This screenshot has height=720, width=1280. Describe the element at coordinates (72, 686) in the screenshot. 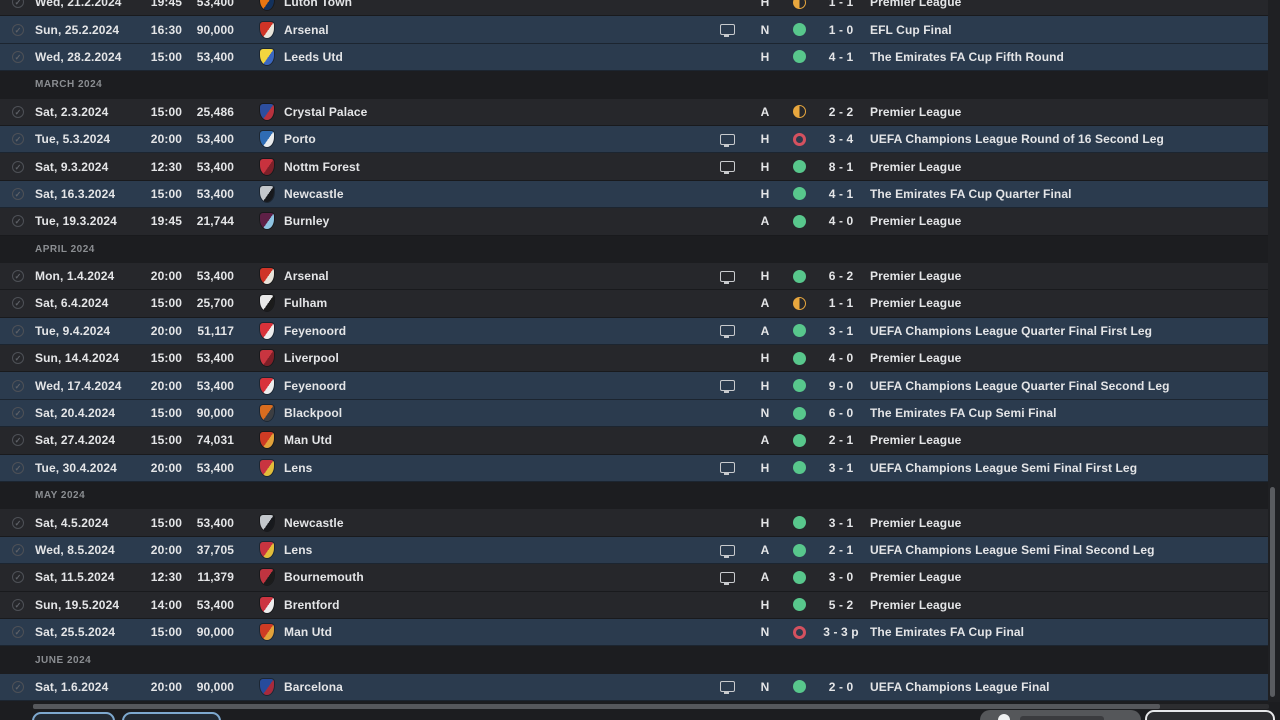

I see `match-date: Sat, 1.6.2024` at that location.